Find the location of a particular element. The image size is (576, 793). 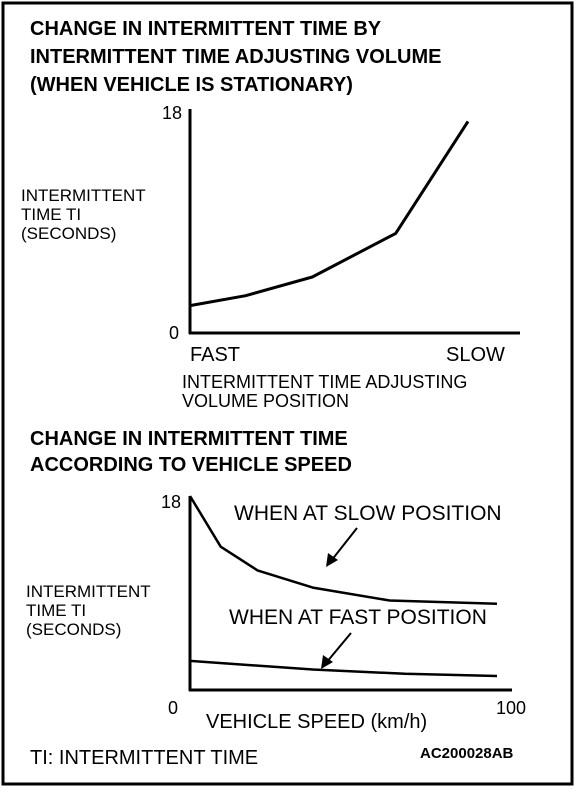

chart2-ylabel-line-3: (SECONDS) is located at coordinates (73, 629).